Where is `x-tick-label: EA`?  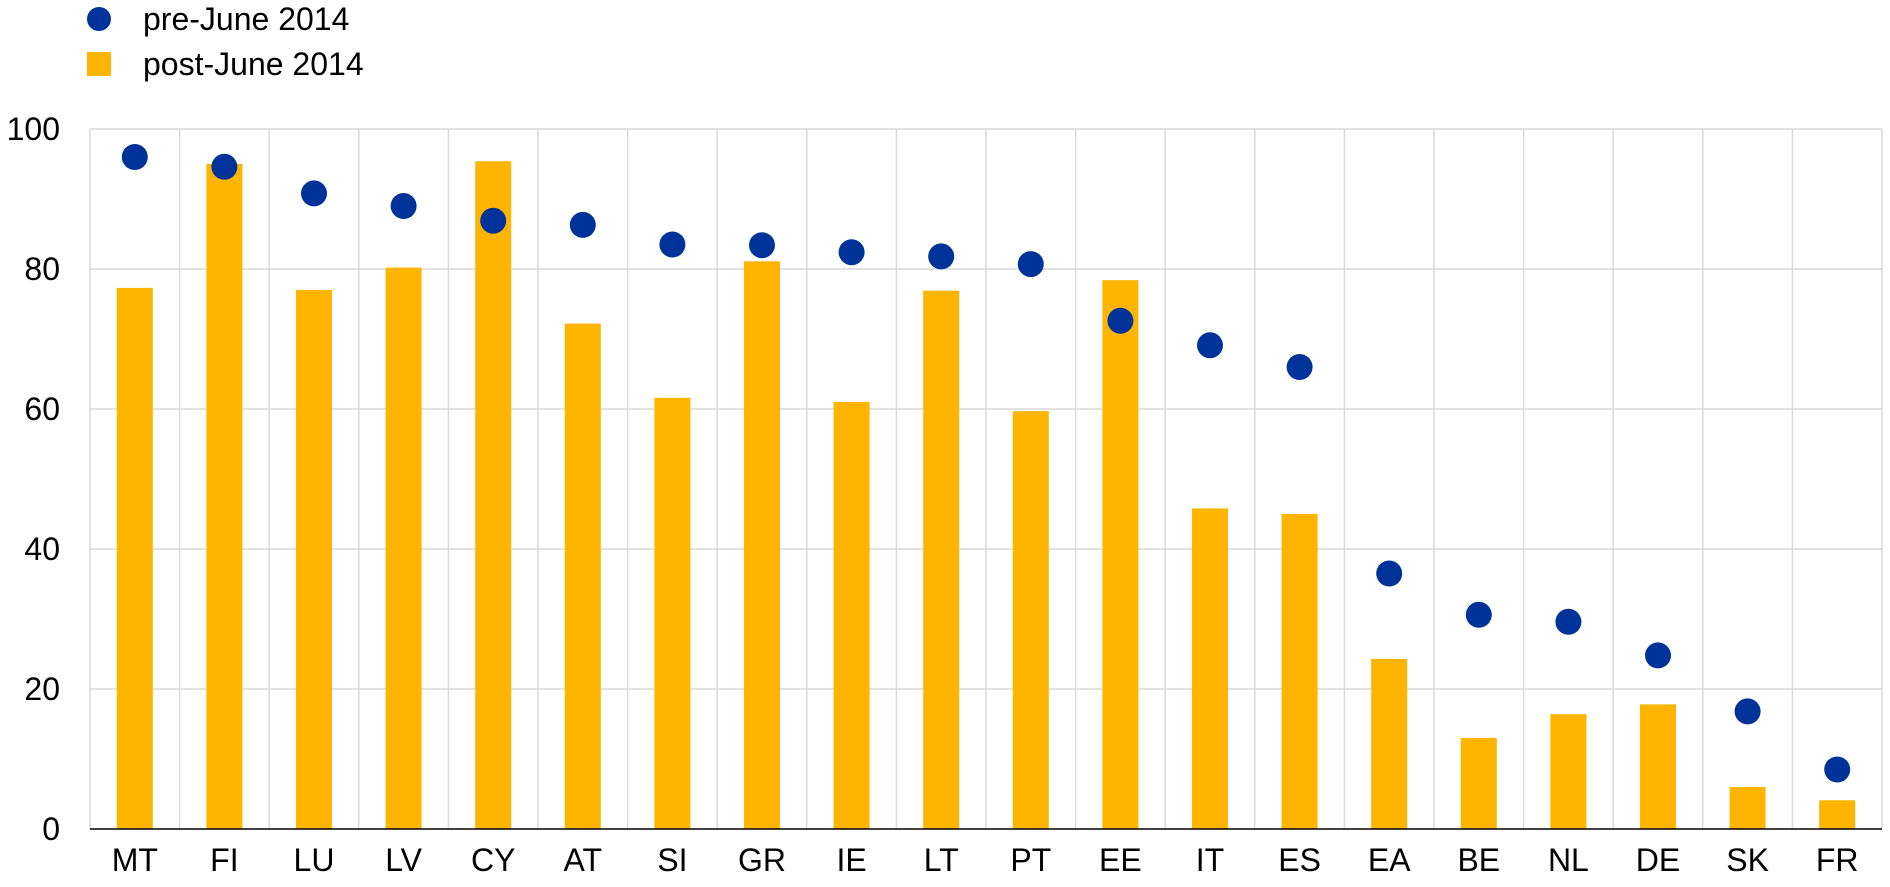 x-tick-label: EA is located at coordinates (1389, 860).